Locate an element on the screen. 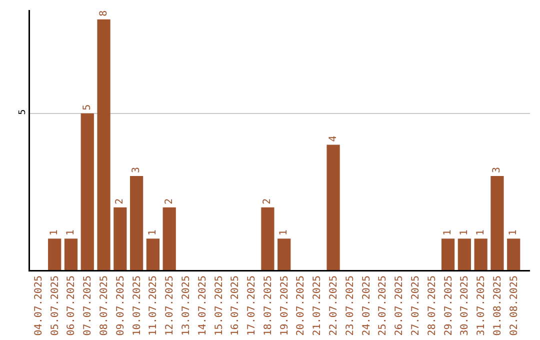 Image resolution: width=540 pixels, height=340 pixels. x-tick-label: 27.07.2025 is located at coordinates (416, 306).